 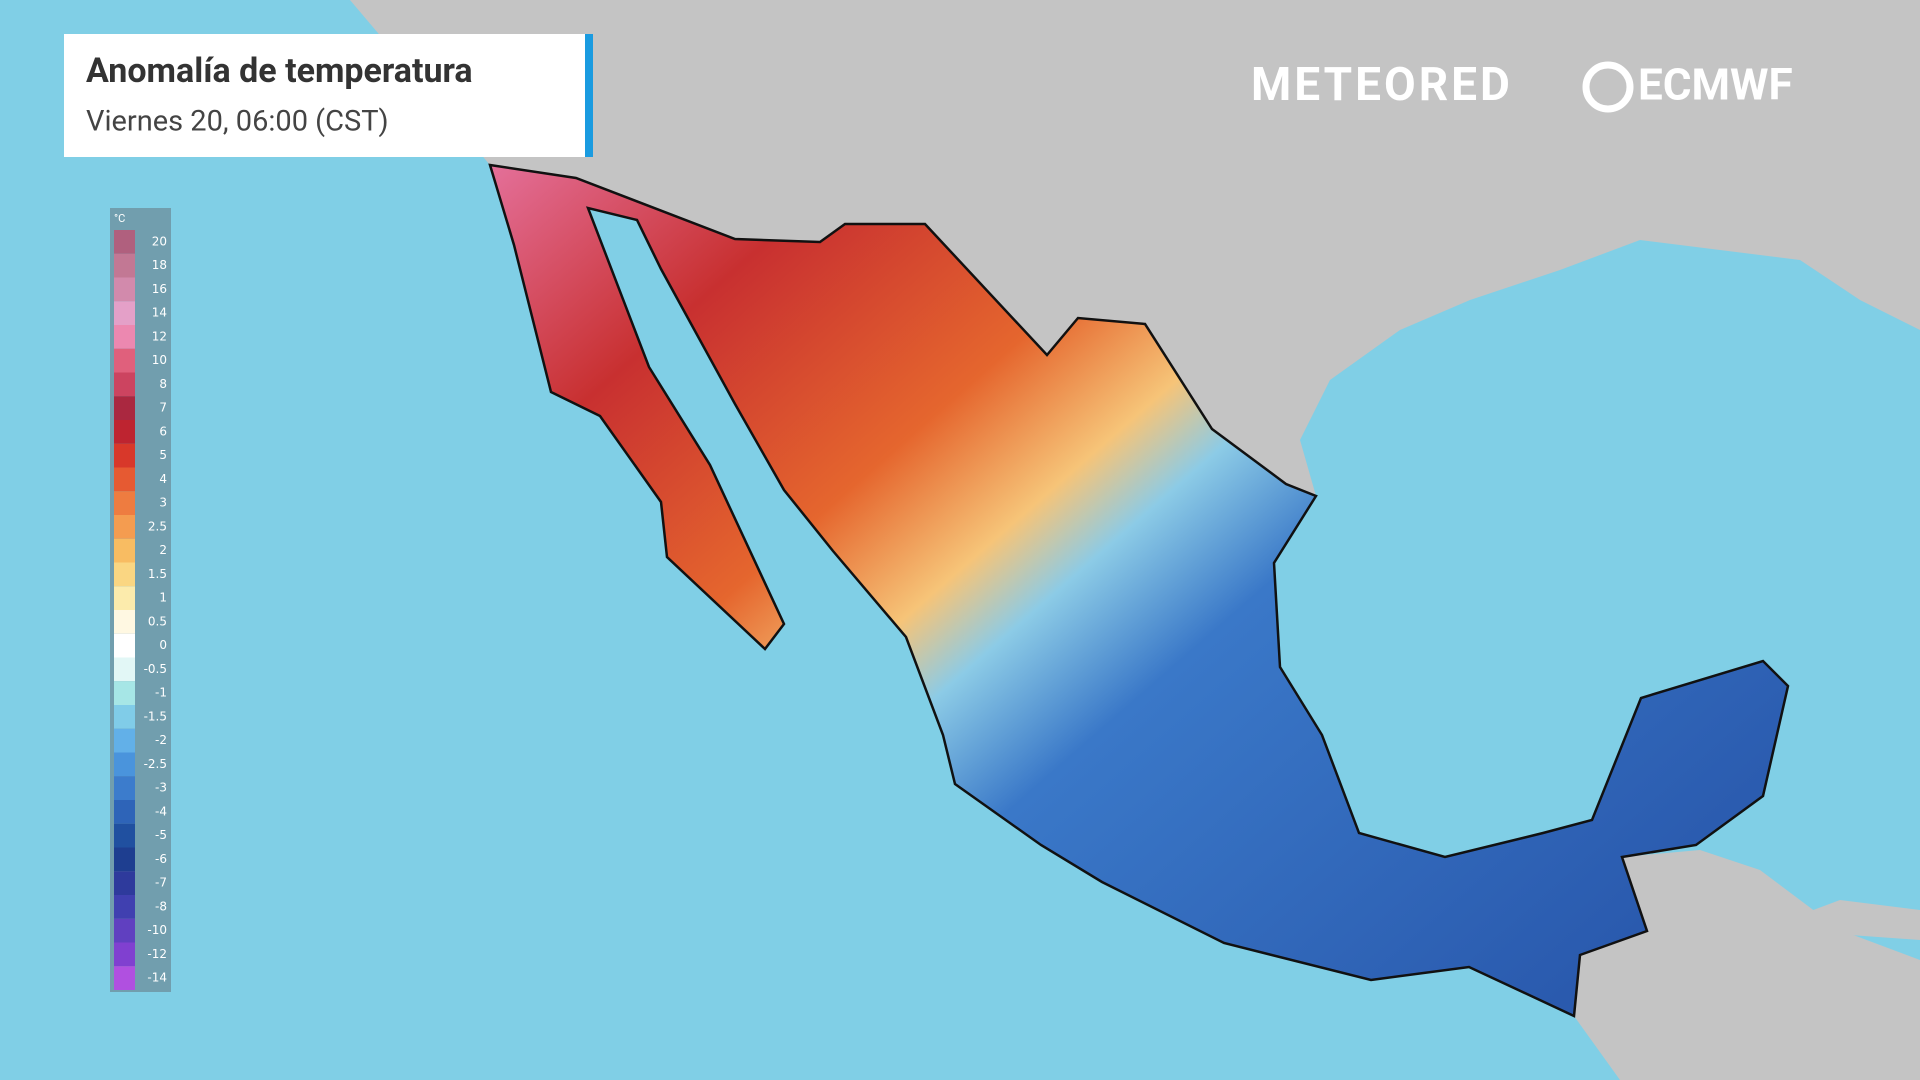 What do you see at coordinates (1747, 965) in the screenshot?
I see `land-central-america` at bounding box center [1747, 965].